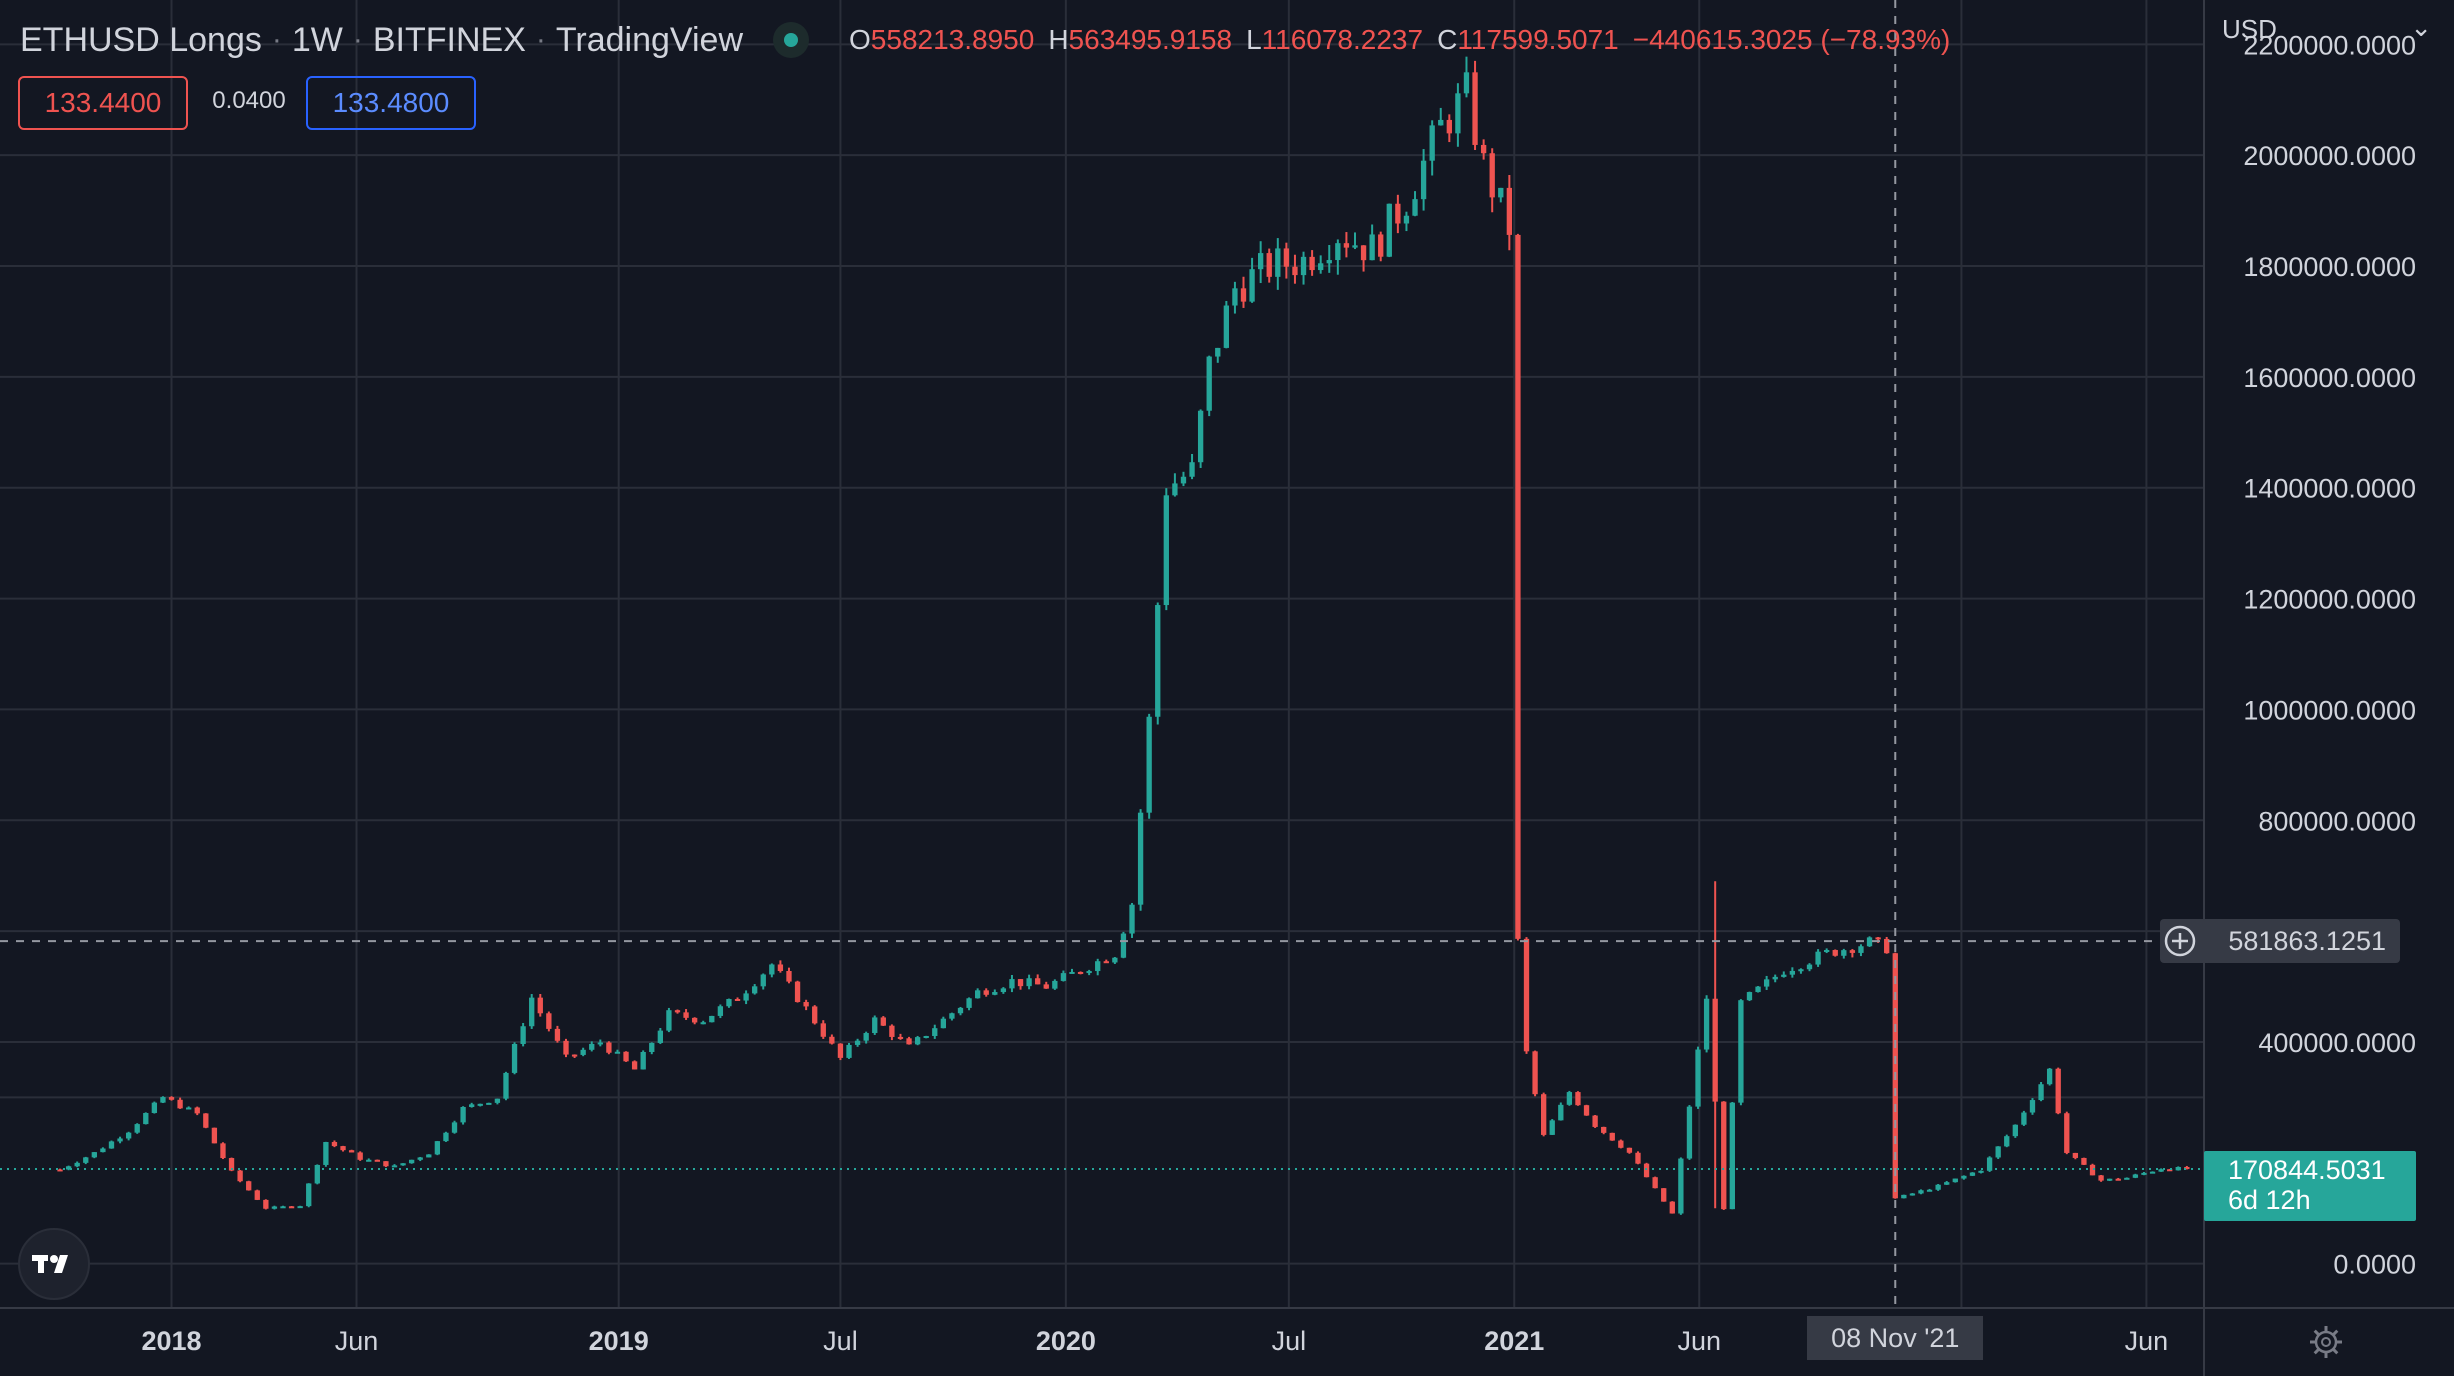  I want to click on price-tick-label: 2000000.0000, so click(2329, 156).